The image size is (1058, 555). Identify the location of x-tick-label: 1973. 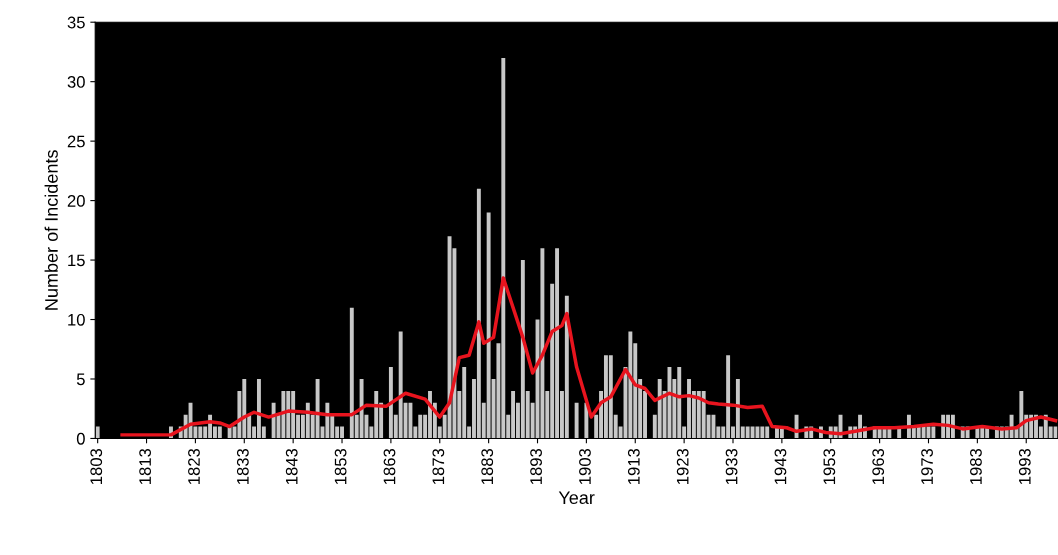
(927, 466).